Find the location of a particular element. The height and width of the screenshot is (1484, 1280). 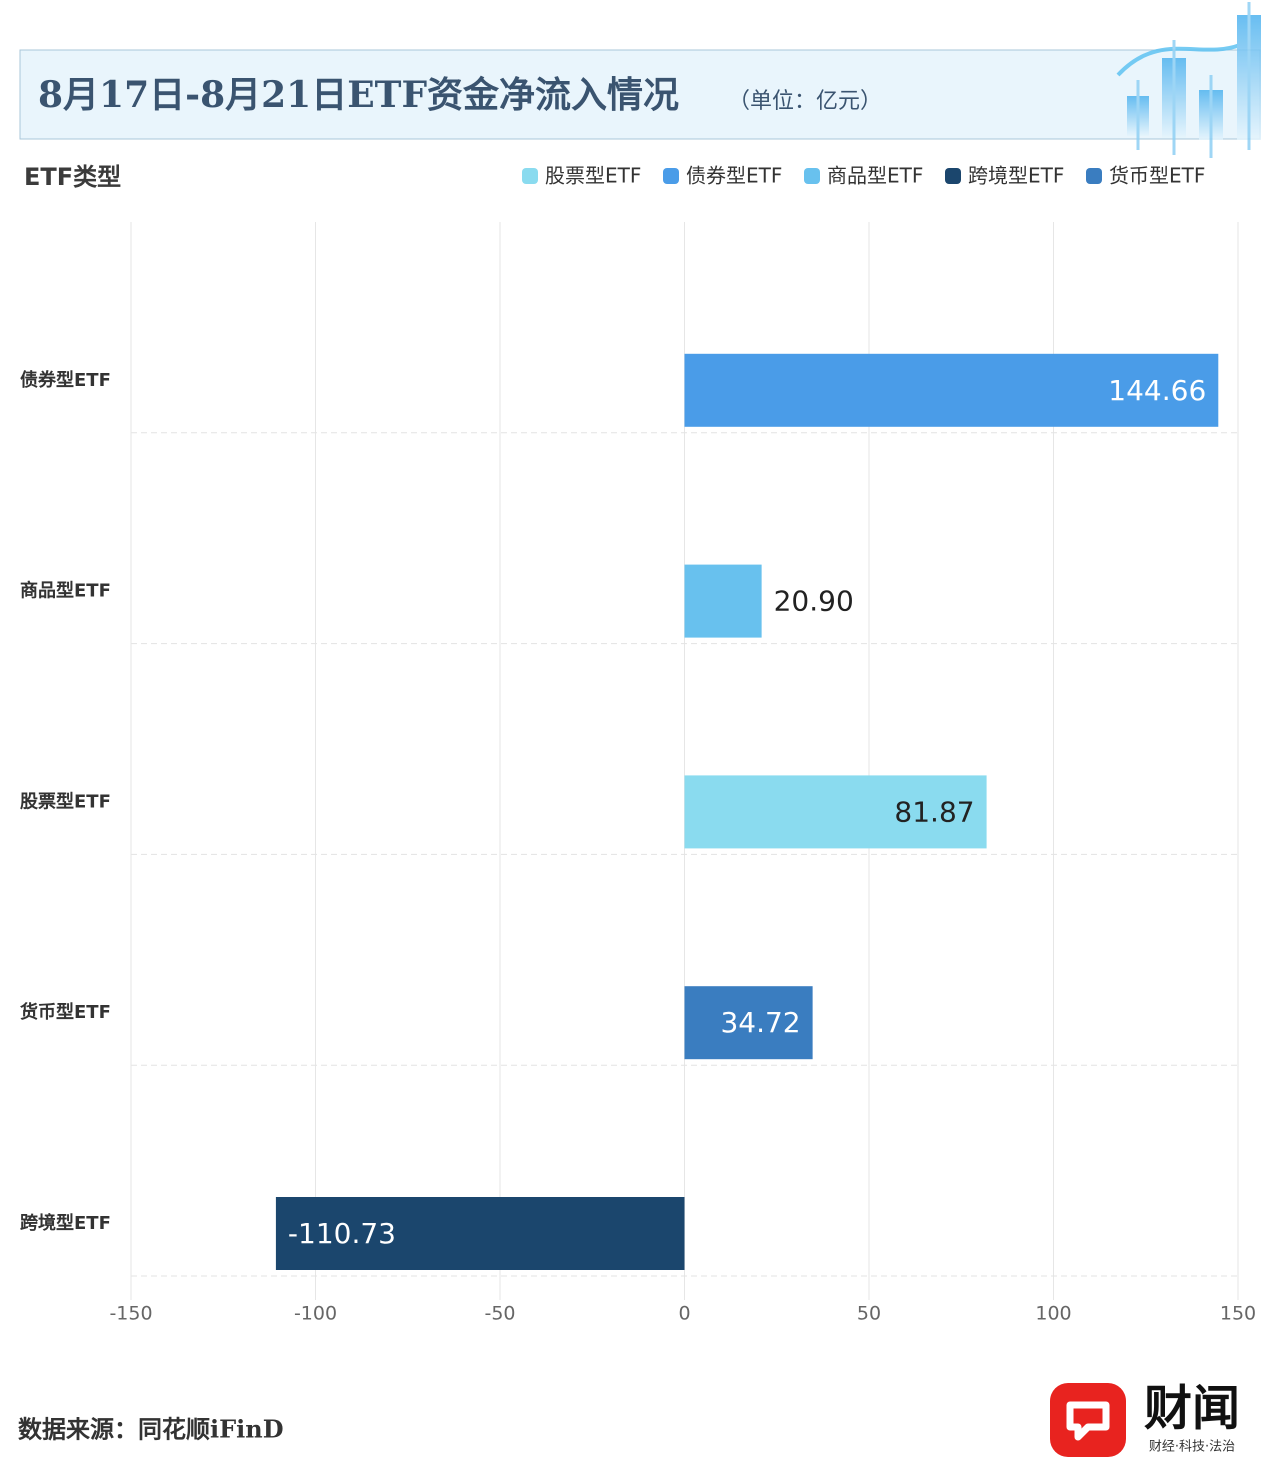

x-tick-label: 0 is located at coordinates (684, 1314).